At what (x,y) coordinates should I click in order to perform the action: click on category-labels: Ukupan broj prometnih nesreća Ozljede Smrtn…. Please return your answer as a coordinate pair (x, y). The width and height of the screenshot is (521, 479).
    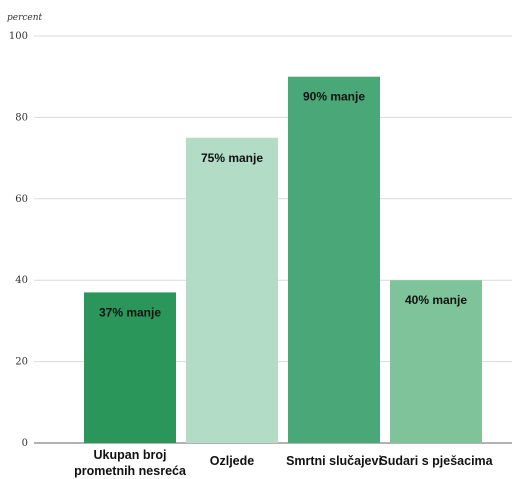
    Looking at the image, I should click on (284, 463).